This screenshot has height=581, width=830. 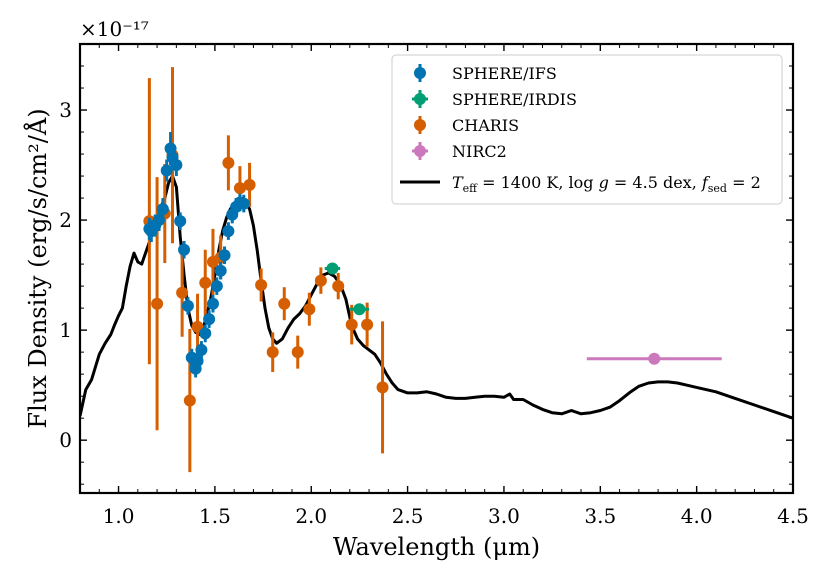 What do you see at coordinates (436, 547) in the screenshot?
I see `x-axis-label: Wavelength (μm)` at bounding box center [436, 547].